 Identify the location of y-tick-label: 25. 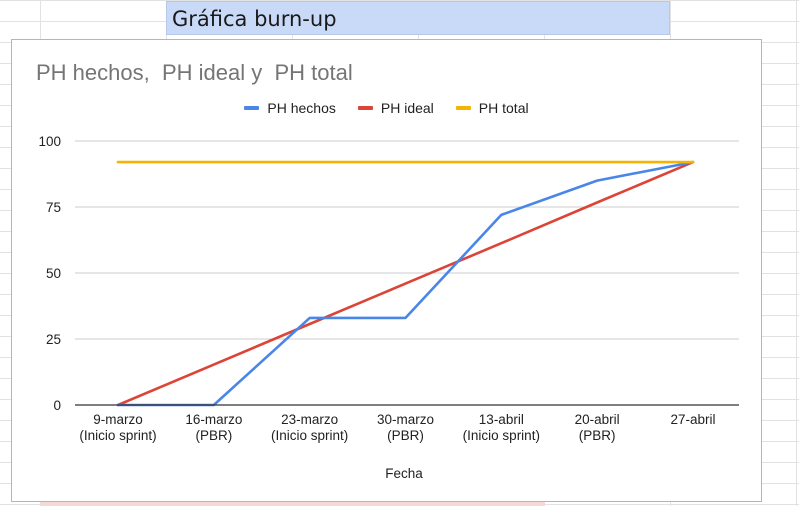
(53, 339).